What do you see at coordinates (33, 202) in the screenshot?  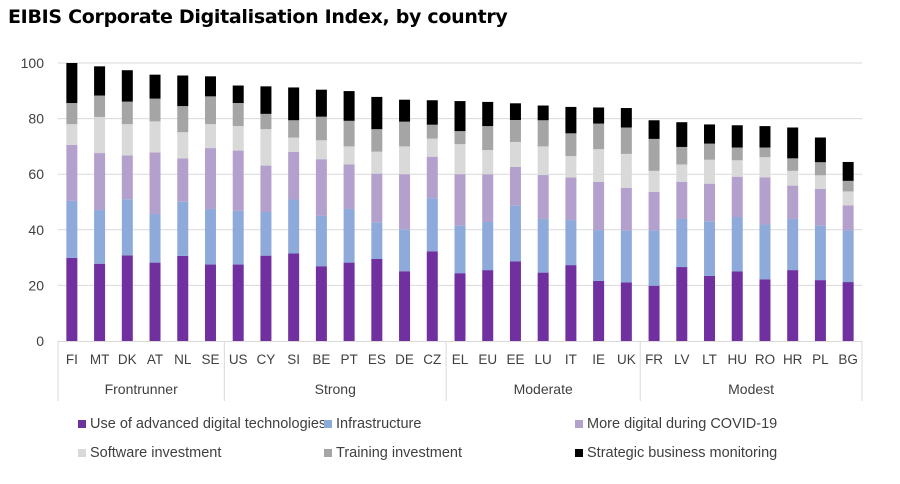 I see `y-axis-tick-labels: 0 20 40 60 80 100` at bounding box center [33, 202].